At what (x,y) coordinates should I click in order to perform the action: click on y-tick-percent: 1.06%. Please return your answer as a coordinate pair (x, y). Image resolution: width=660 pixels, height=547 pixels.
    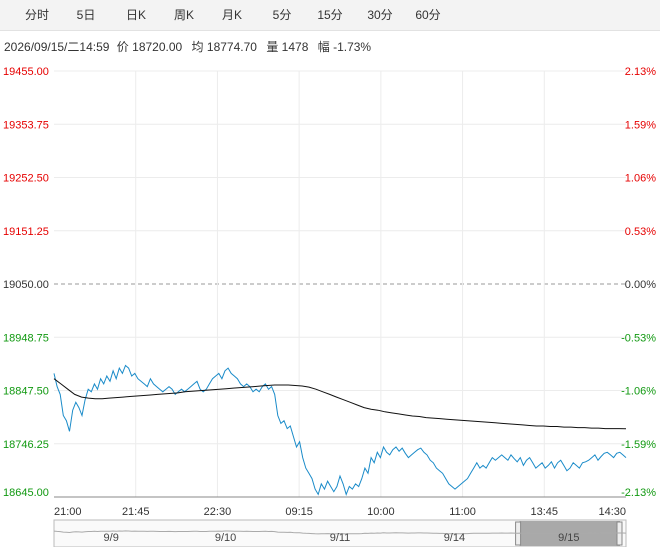
    Looking at the image, I should click on (640, 179).